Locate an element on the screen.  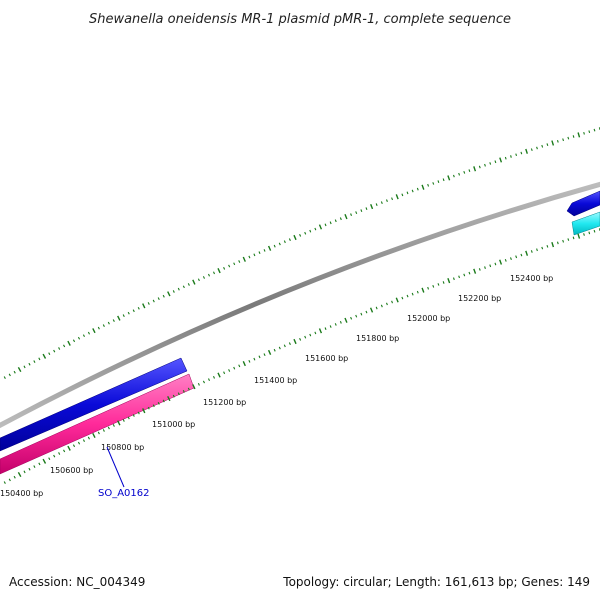
gene-feature-cyan-right is located at coordinates (585, 223).